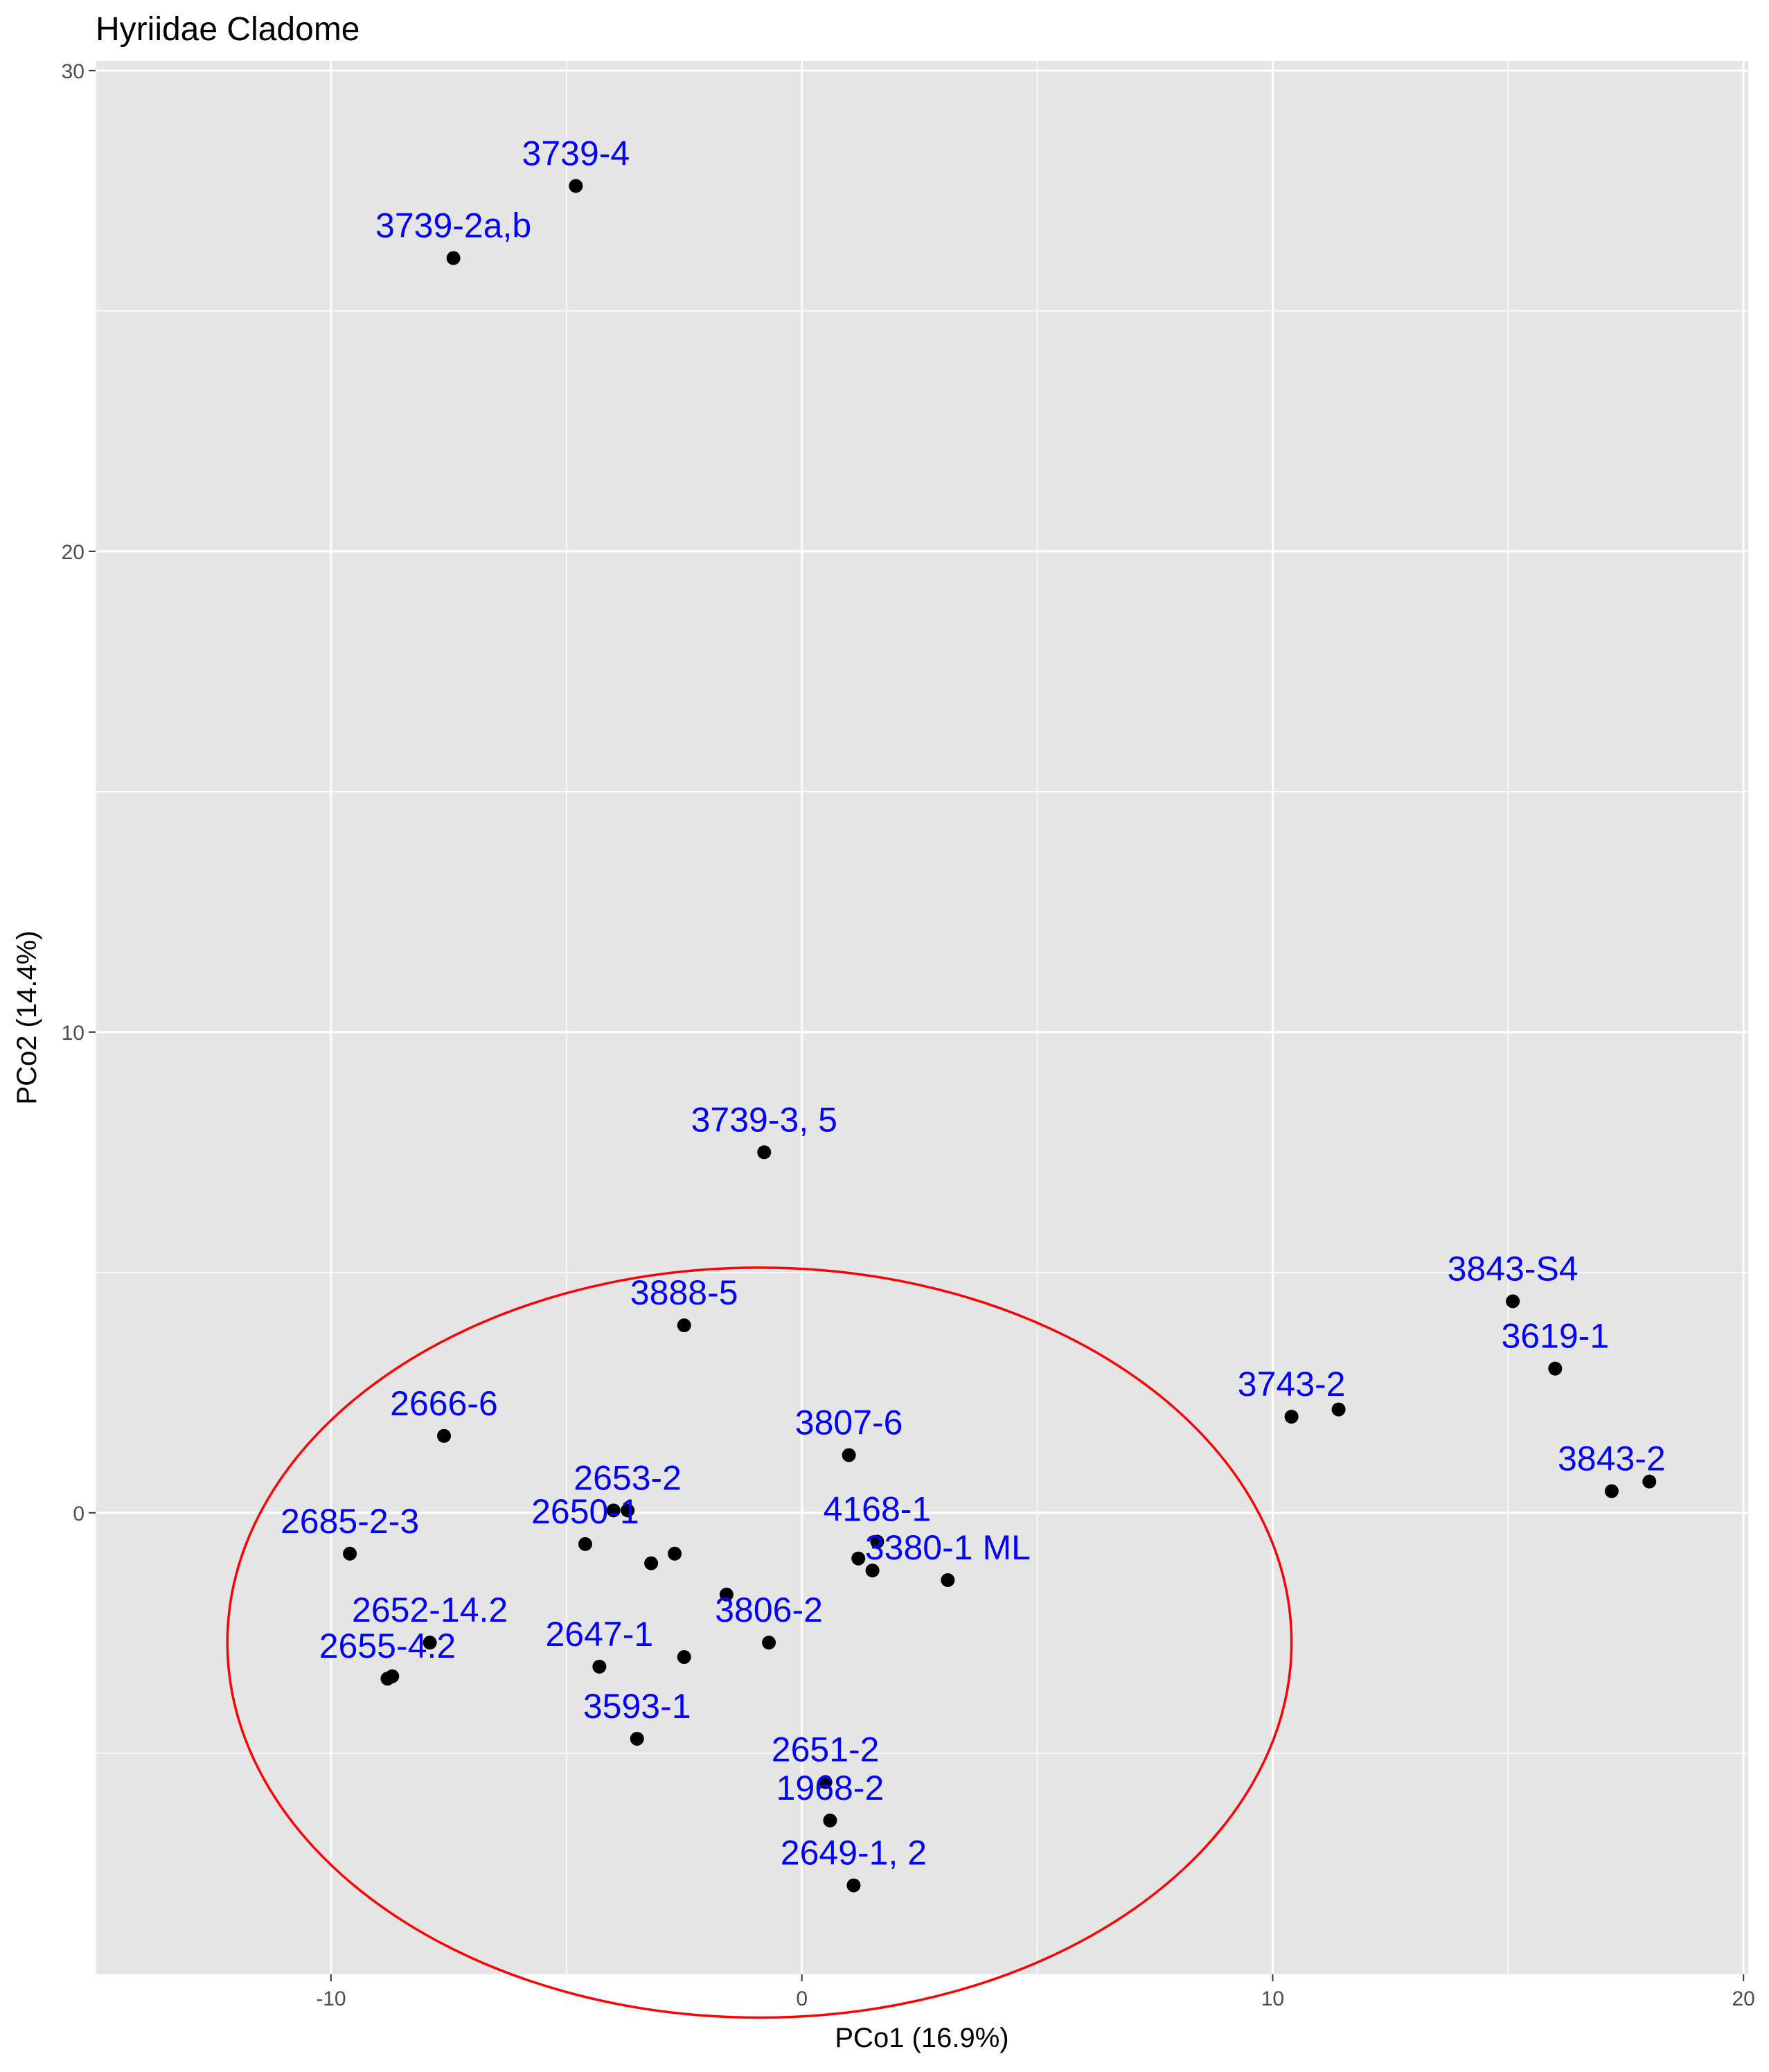 This screenshot has width=1769, height=2072. I want to click on point-label: 3806-2, so click(769, 1610).